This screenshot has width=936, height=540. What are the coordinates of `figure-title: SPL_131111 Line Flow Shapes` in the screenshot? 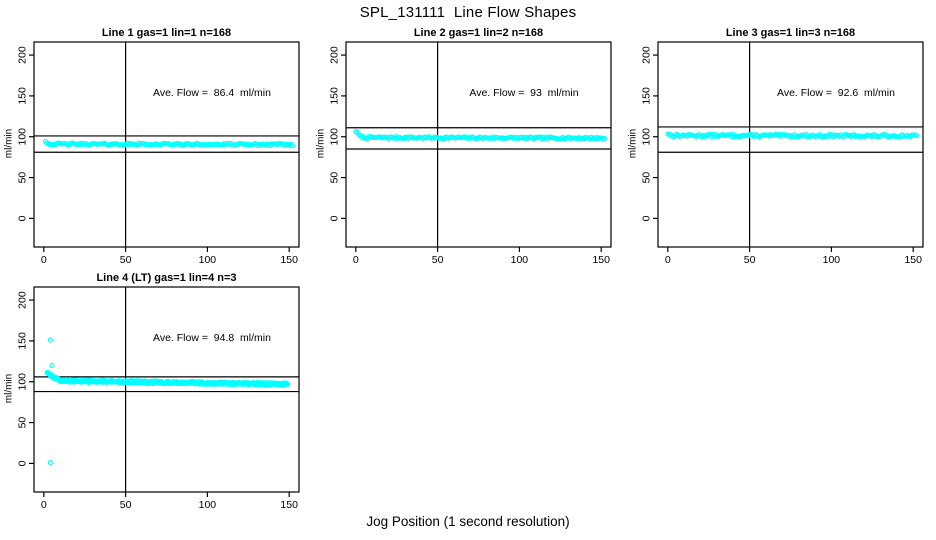 It's located at (468, 12).